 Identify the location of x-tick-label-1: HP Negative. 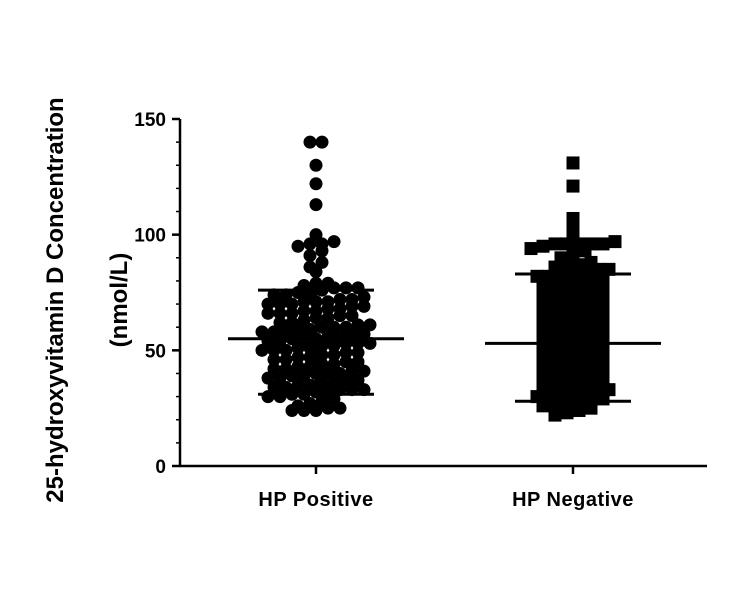
(573, 500).